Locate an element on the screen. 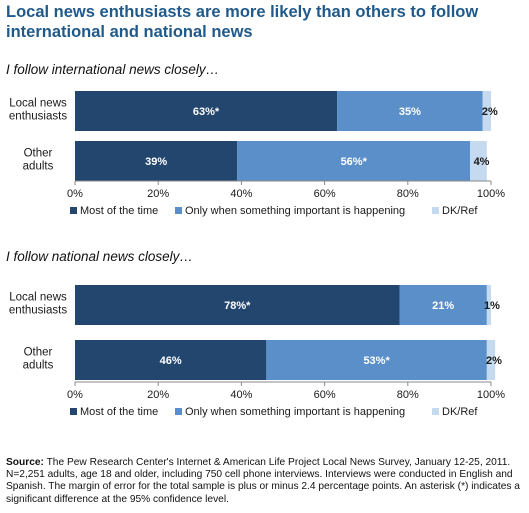 Image resolution: width=529 pixels, height=513 pixels. data-label: 1% is located at coordinates (492, 306).